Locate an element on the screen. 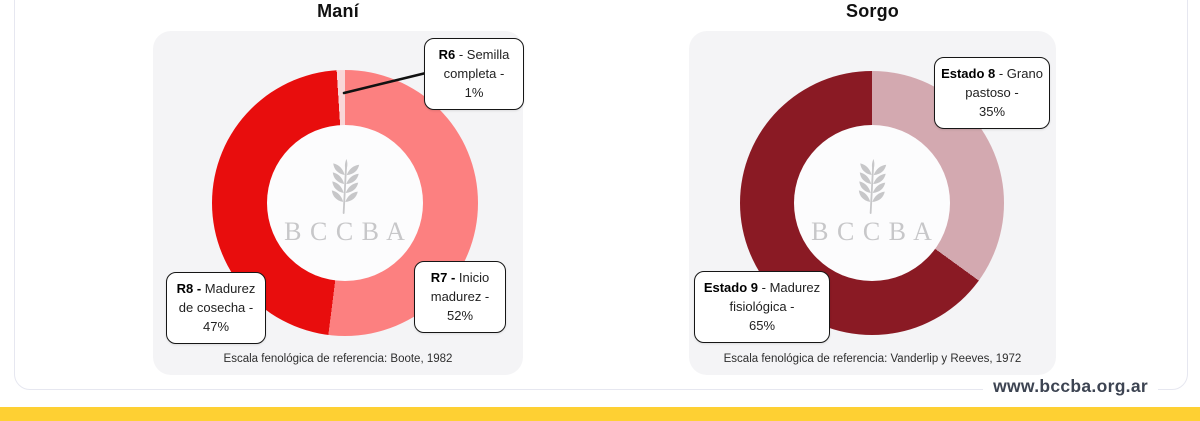  donut-hole-sorgo: B C C B A is located at coordinates (872, 203).